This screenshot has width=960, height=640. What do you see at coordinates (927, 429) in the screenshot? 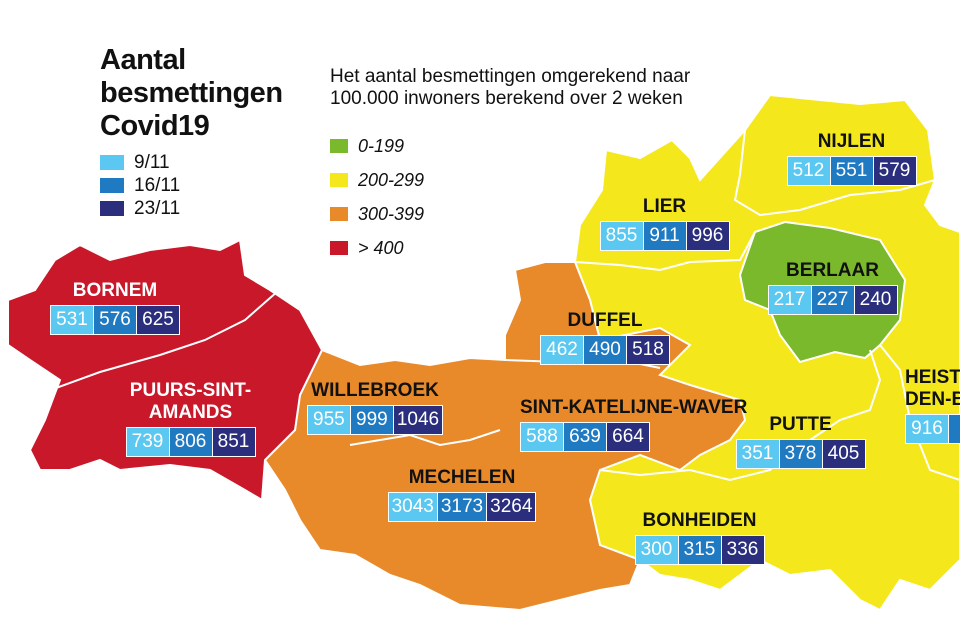
I see `value-cell-1: 916` at bounding box center [927, 429].